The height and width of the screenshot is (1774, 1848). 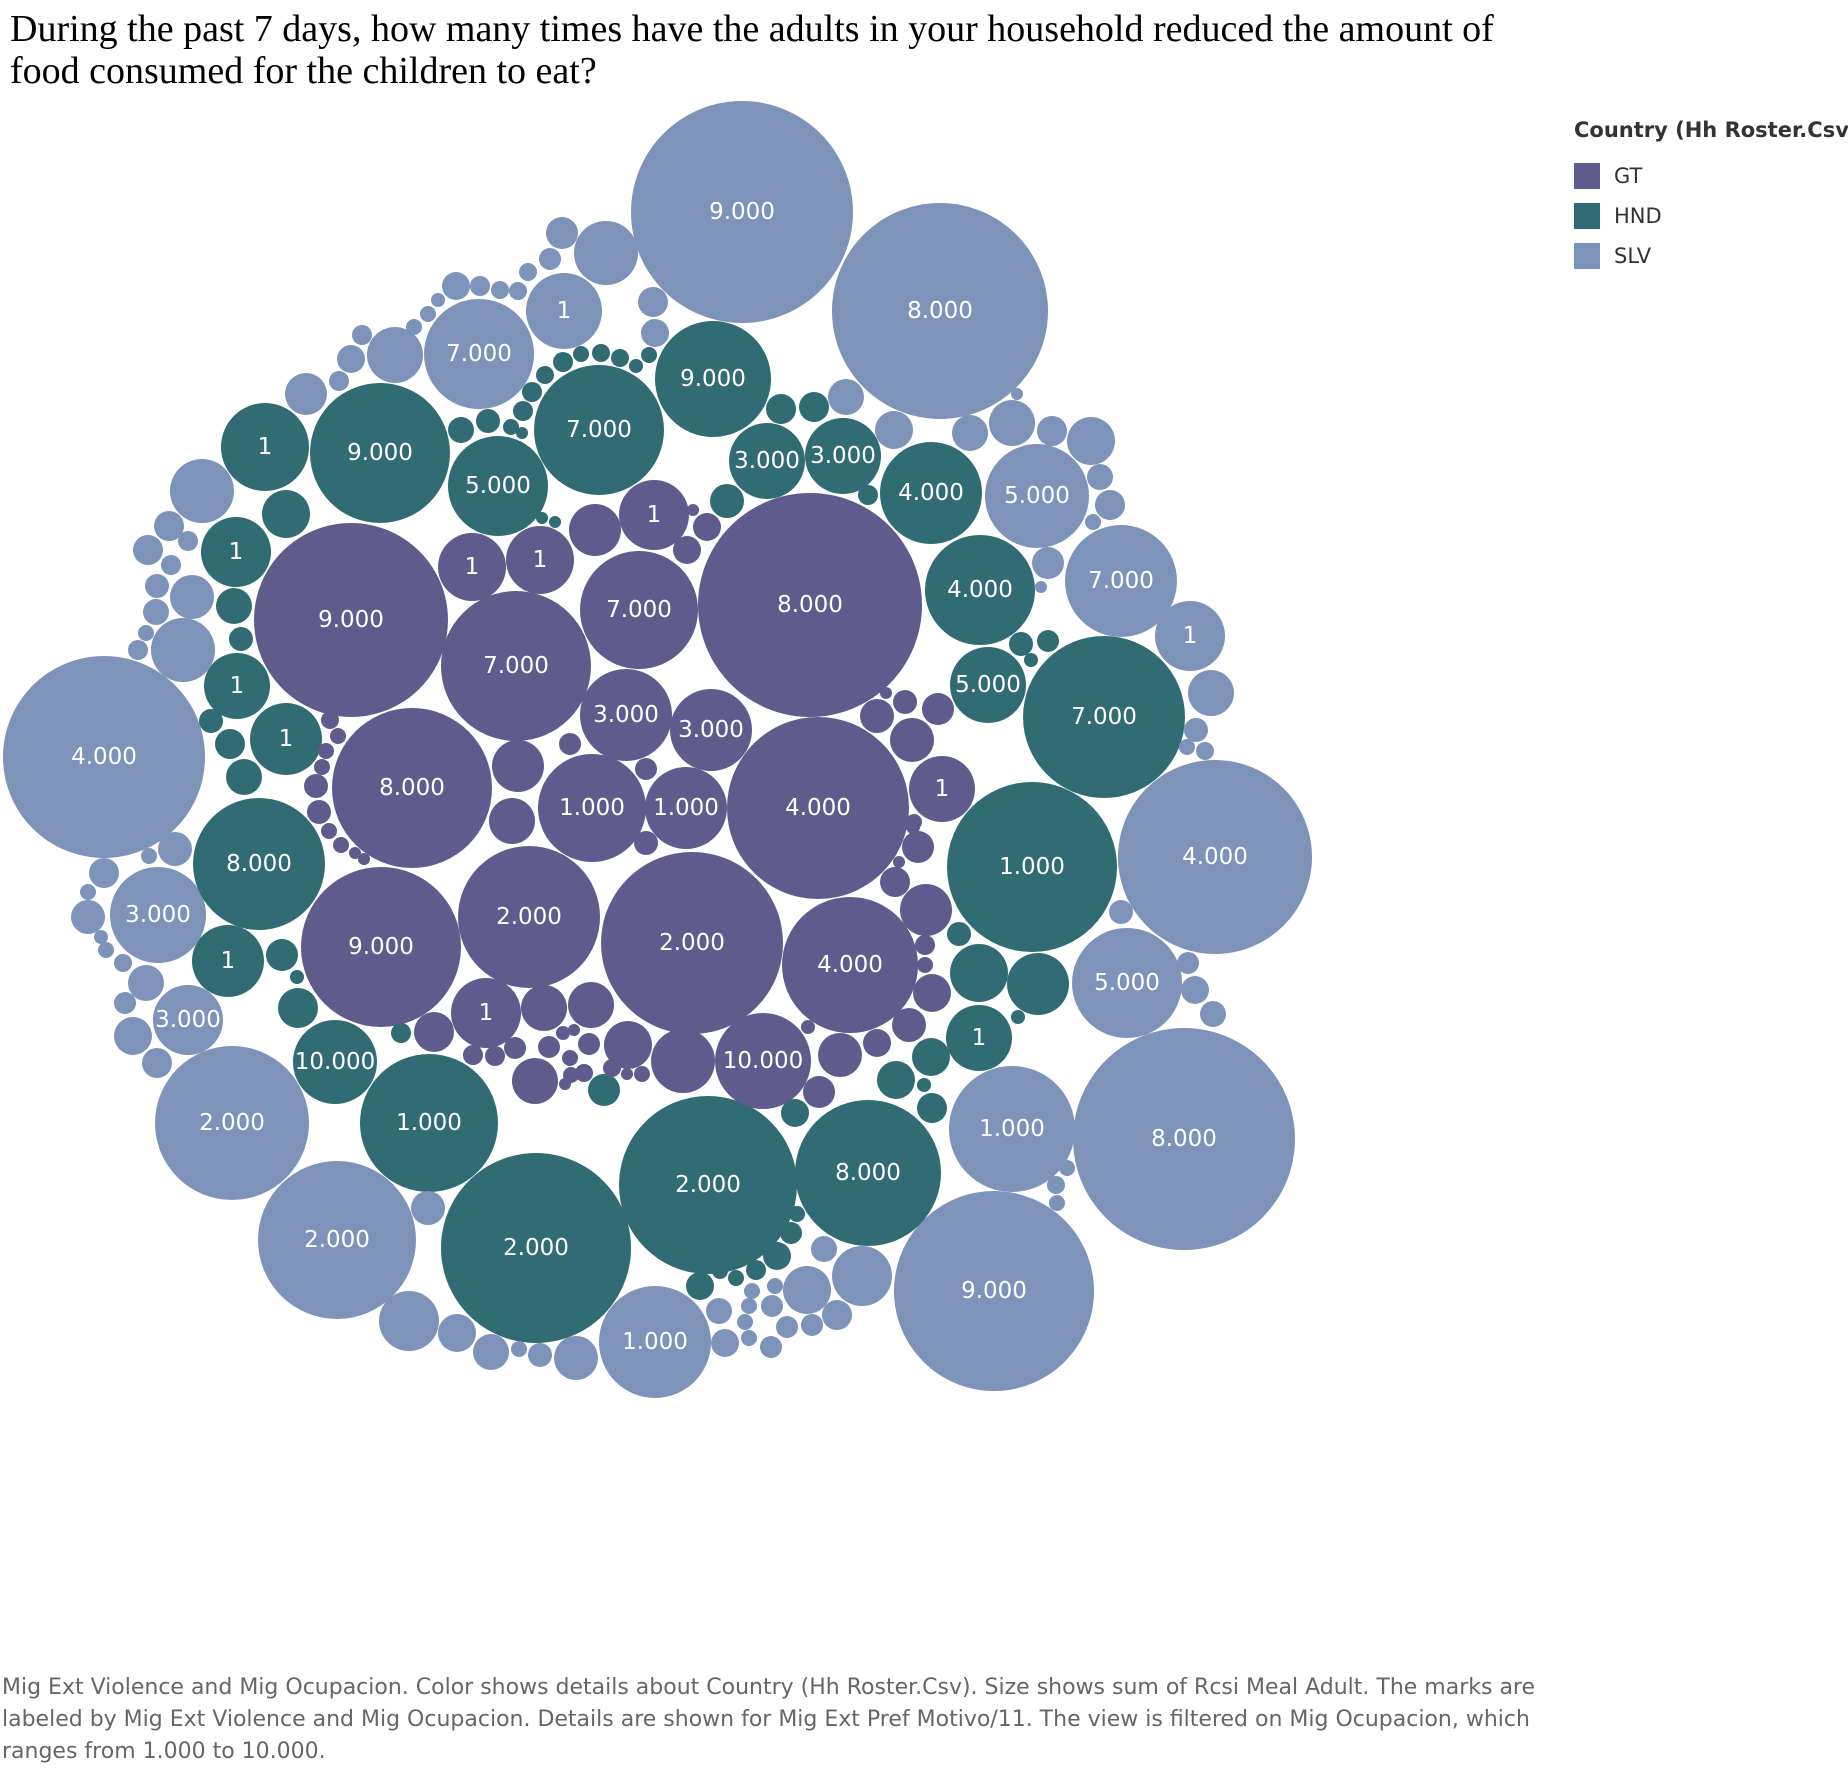 I want to click on bubble-gt: 8.000, so click(x=810, y=605).